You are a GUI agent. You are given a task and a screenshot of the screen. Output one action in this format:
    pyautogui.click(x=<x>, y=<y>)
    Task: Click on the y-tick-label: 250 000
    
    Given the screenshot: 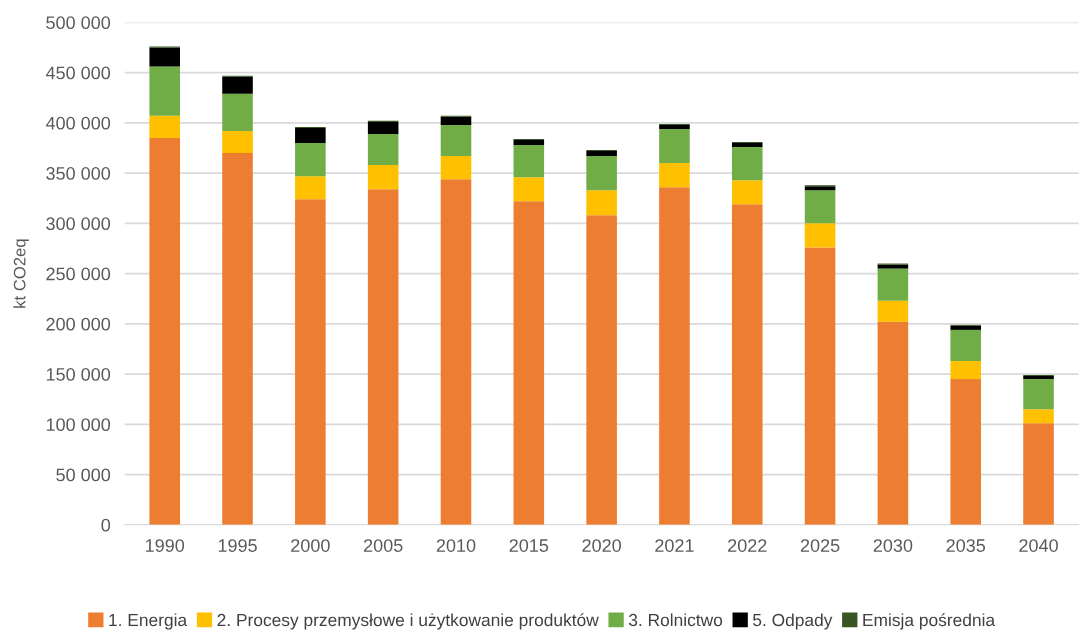 What is the action you would take?
    pyautogui.click(x=78, y=274)
    